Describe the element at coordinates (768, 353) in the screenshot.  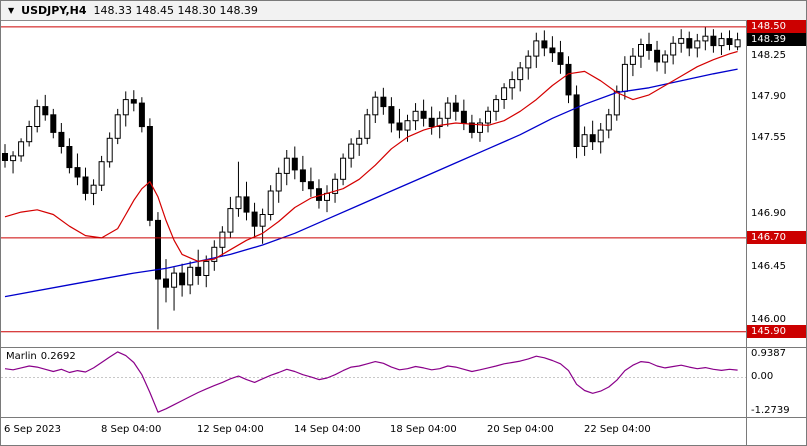
I see `indicator-tick-label: 0.9387` at that location.